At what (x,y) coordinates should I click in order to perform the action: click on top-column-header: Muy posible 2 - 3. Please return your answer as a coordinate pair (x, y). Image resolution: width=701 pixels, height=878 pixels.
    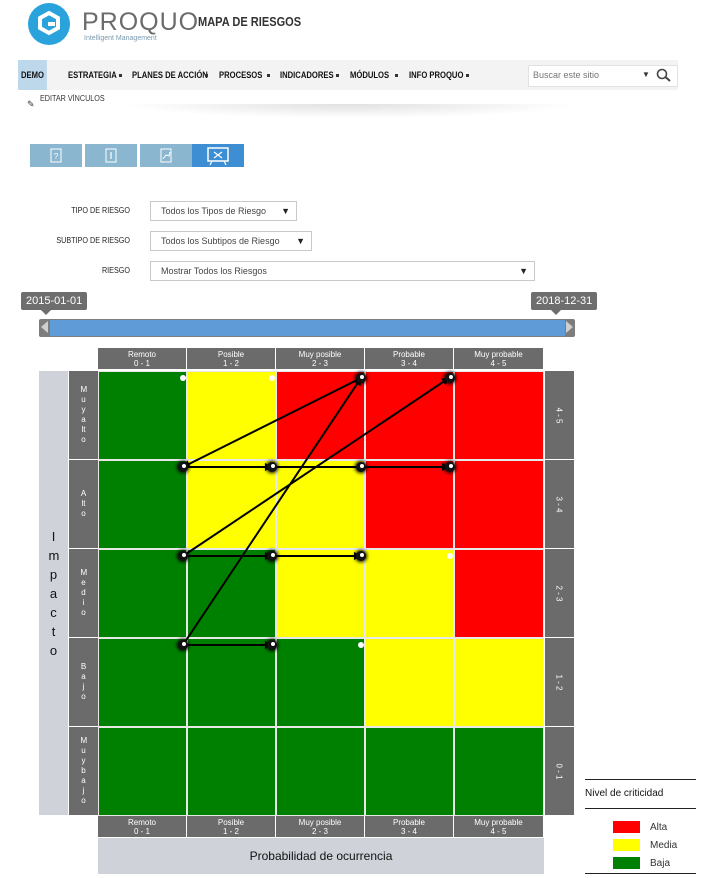
    Looking at the image, I should click on (320, 358).